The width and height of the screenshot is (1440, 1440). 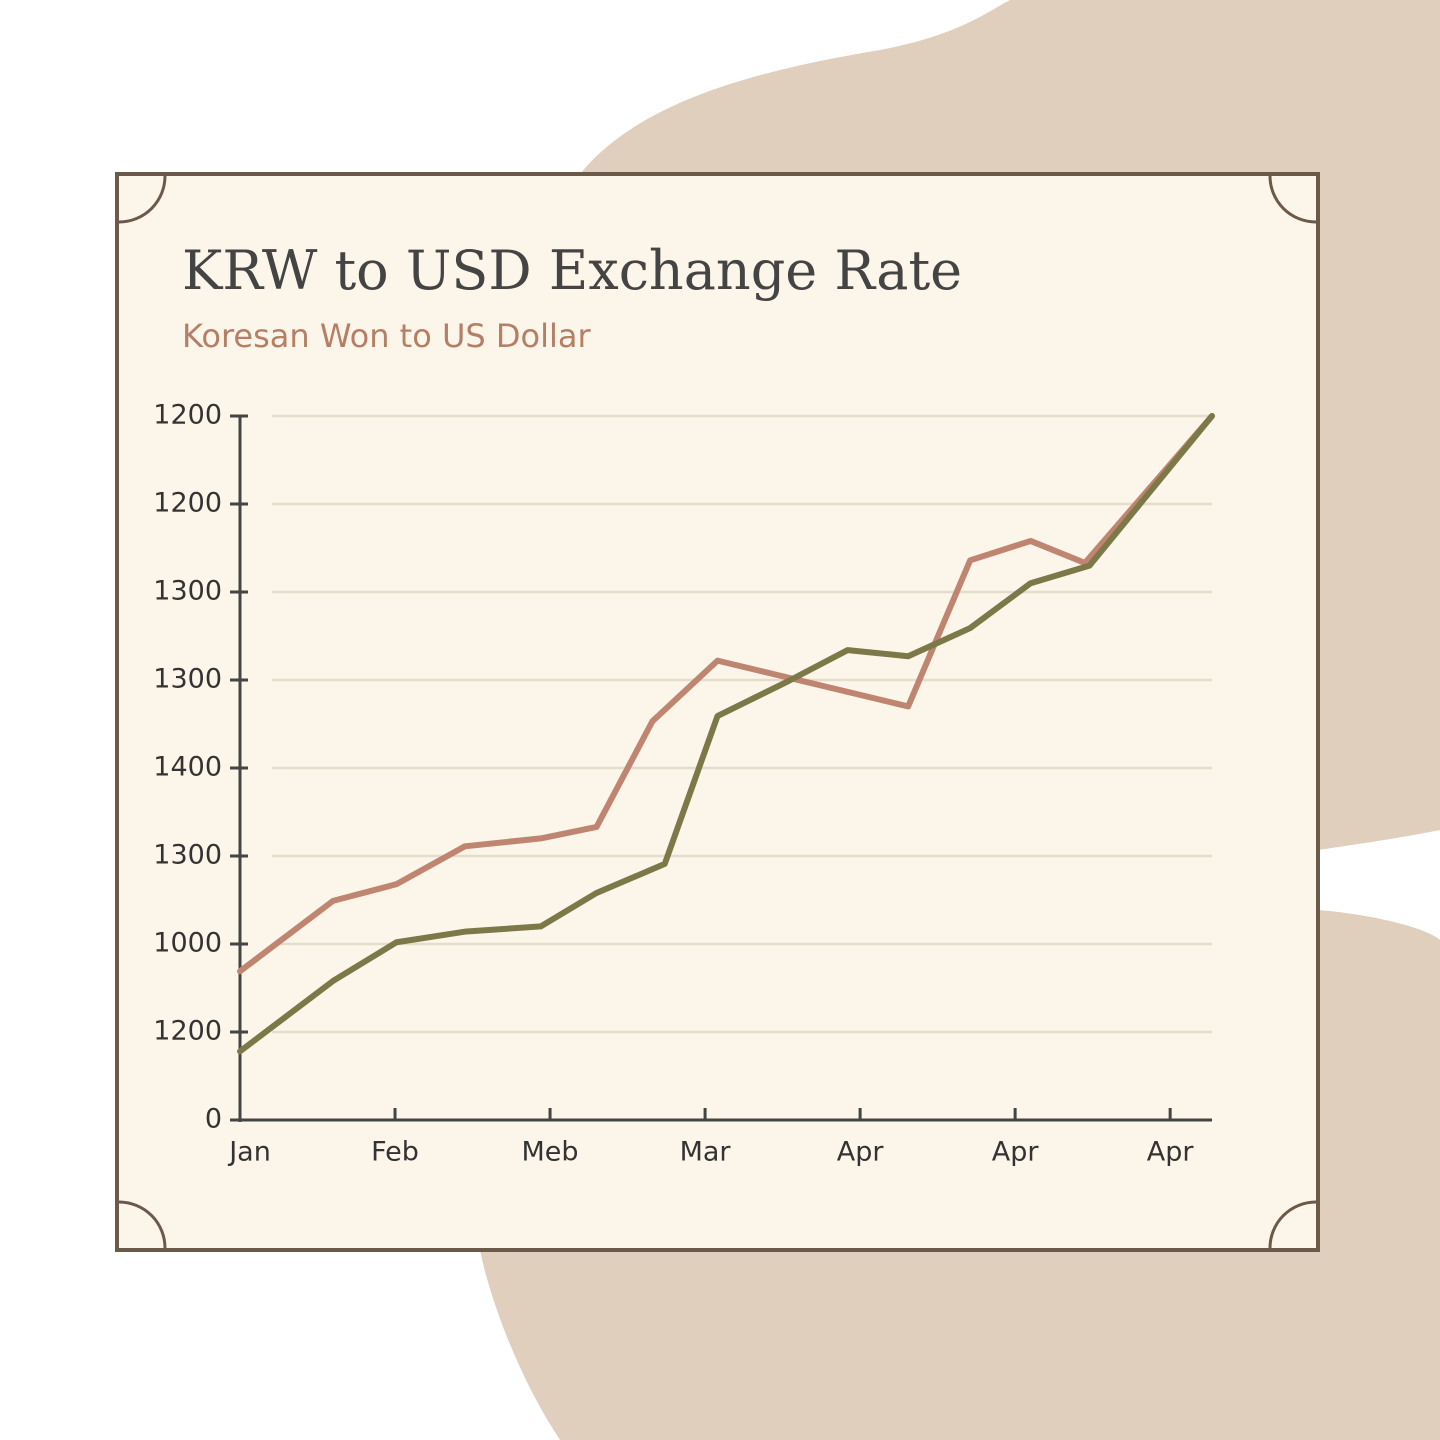 What do you see at coordinates (249, 1152) in the screenshot?
I see `x-tick-label: Jan` at bounding box center [249, 1152].